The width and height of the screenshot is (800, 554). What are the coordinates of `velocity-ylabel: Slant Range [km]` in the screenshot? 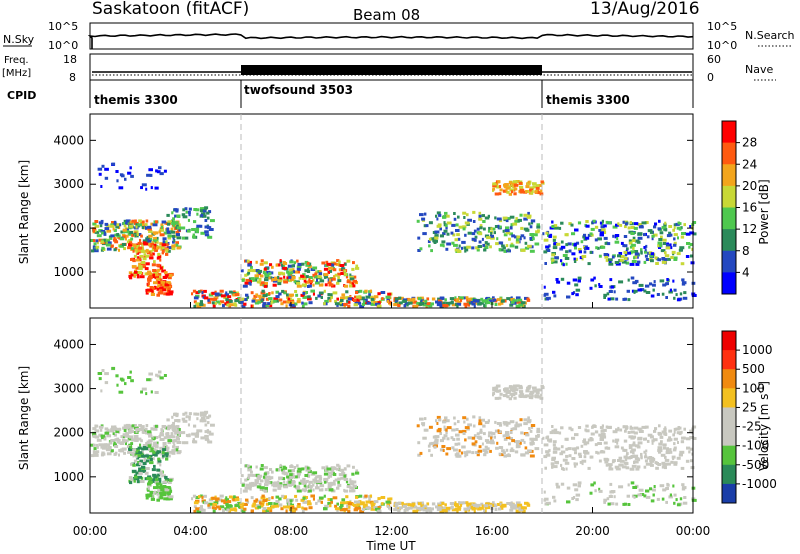 It's located at (24, 418).